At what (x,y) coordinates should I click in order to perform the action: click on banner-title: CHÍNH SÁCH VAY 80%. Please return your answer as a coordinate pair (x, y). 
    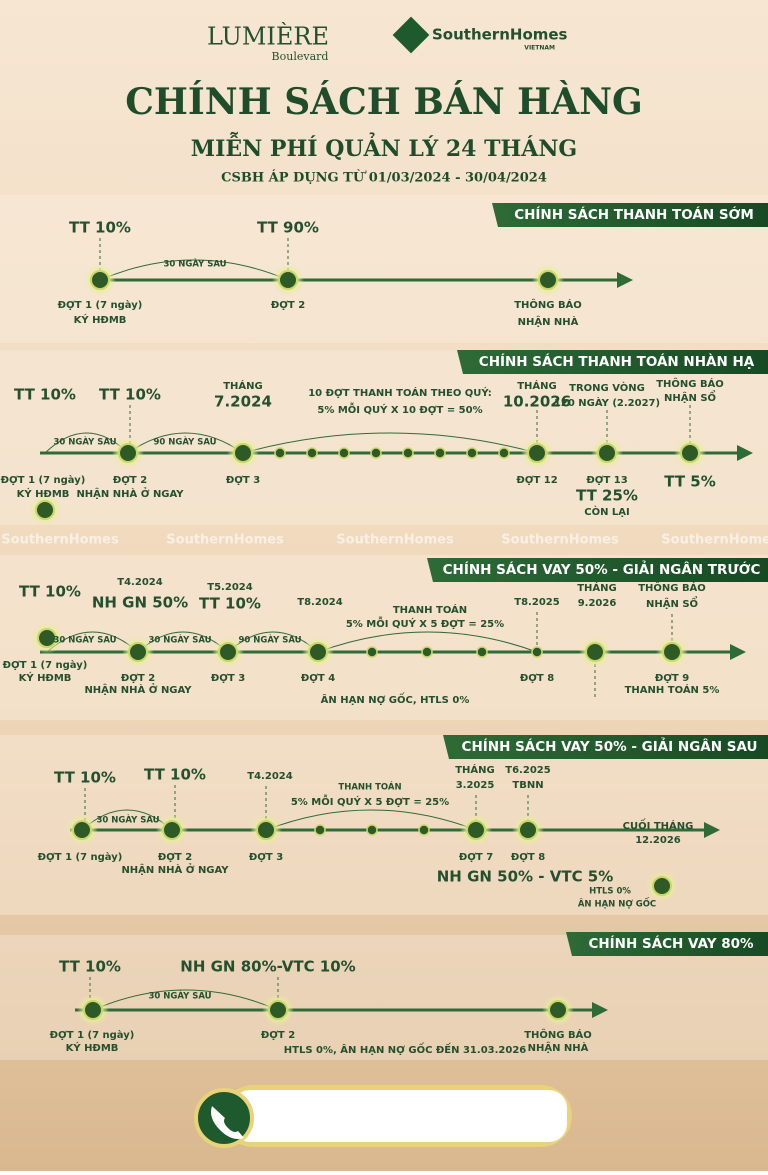
    Looking at the image, I should click on (671, 943).